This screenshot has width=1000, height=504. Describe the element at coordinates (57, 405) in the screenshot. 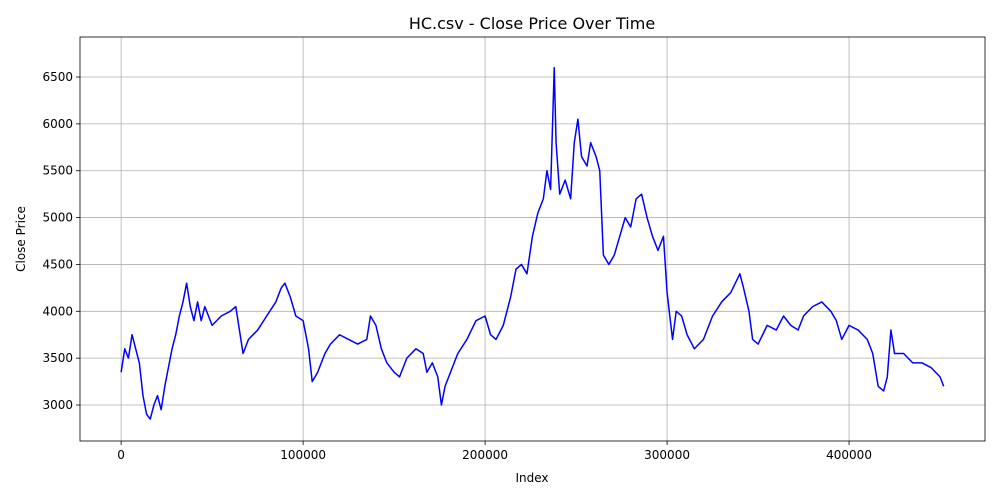

I see `y-tick-label: 3000` at that location.